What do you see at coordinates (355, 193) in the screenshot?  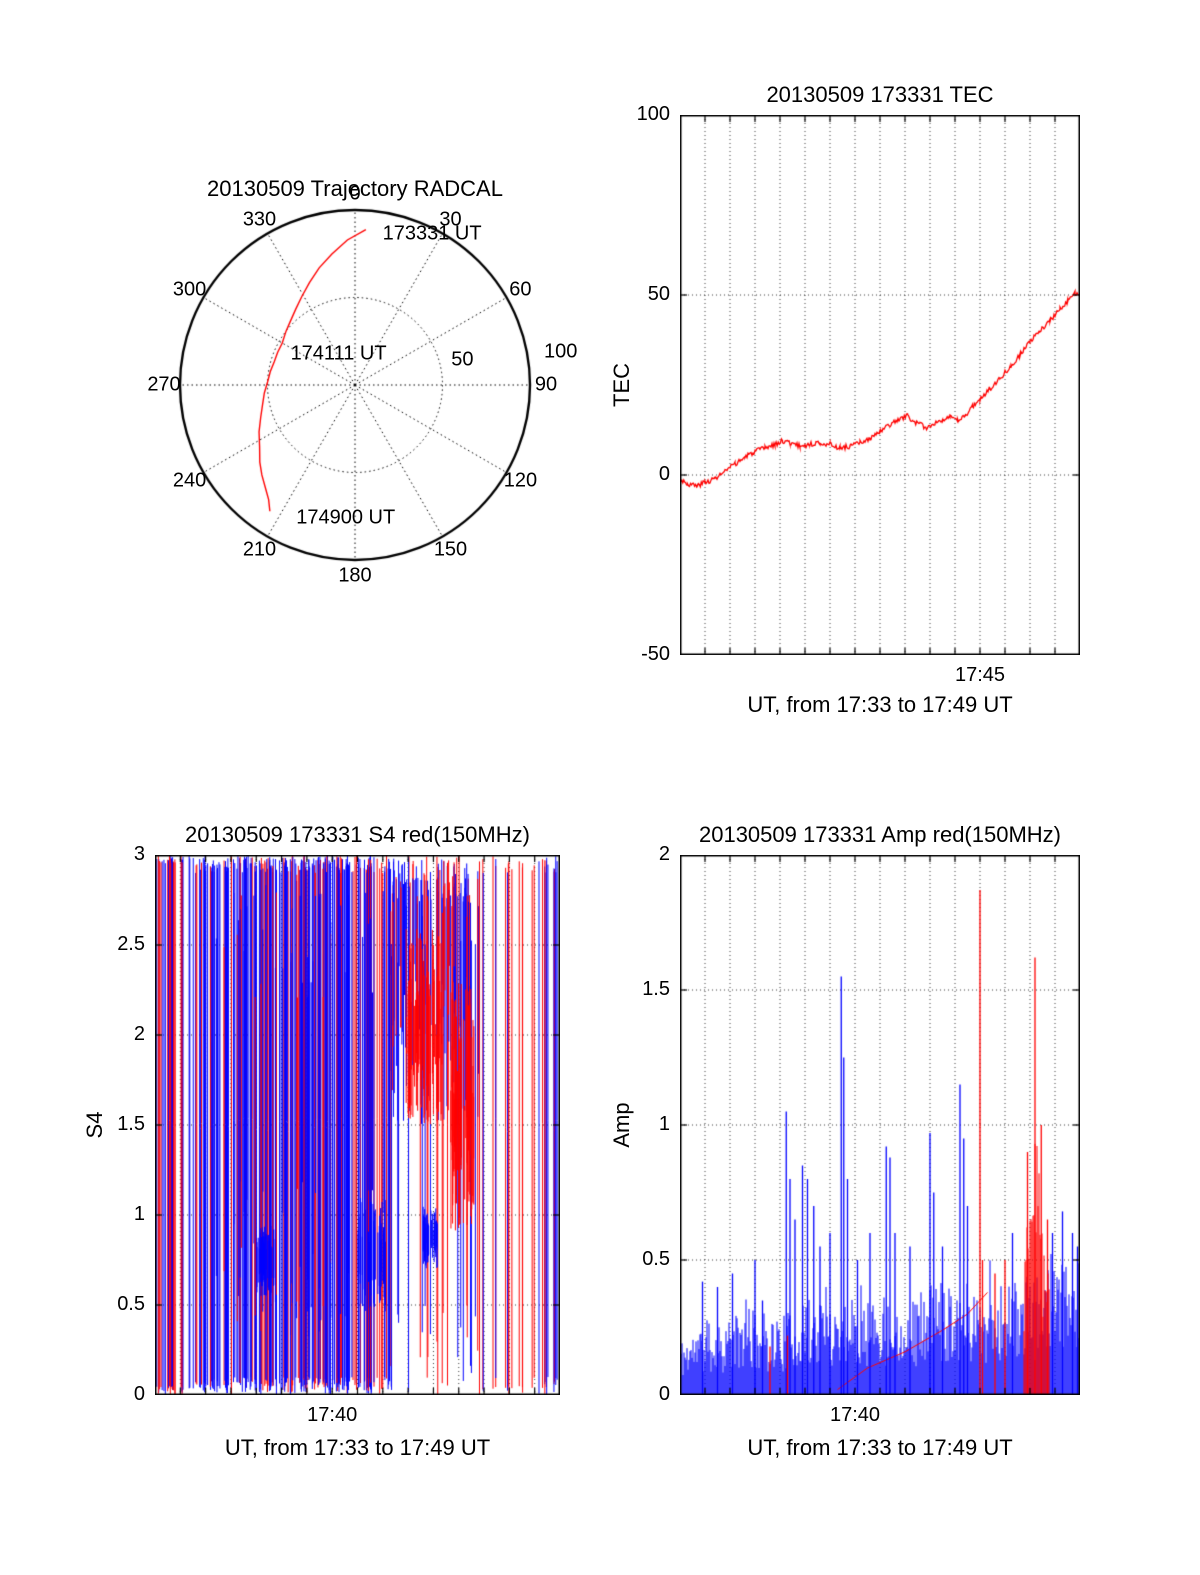 I see `azimuth-tick-label: 0` at bounding box center [355, 193].